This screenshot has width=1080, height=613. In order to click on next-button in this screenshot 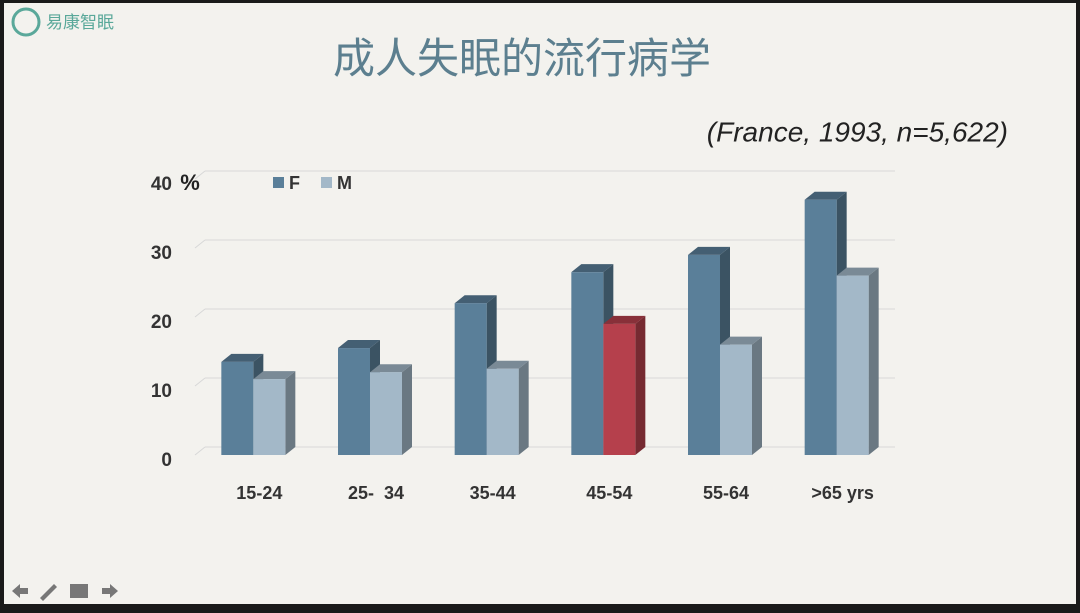, I will do `click(110, 591)`.